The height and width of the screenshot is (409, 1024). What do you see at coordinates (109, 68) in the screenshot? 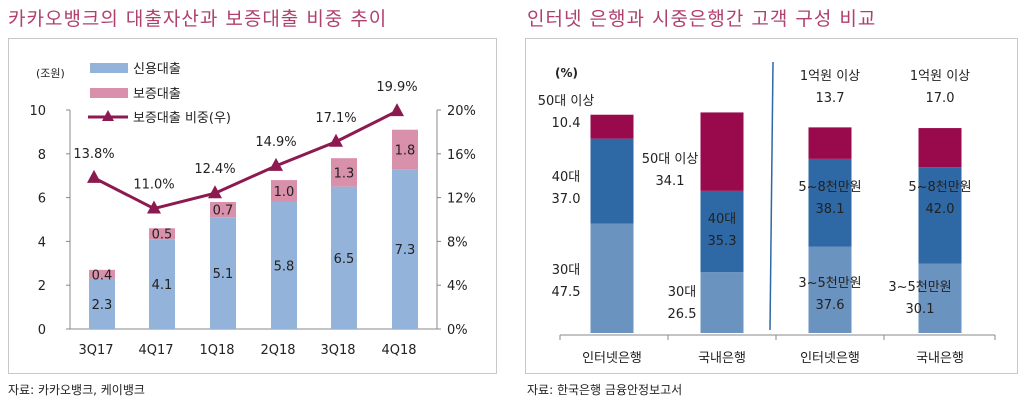
I see `legend-swatch-credit` at bounding box center [109, 68].